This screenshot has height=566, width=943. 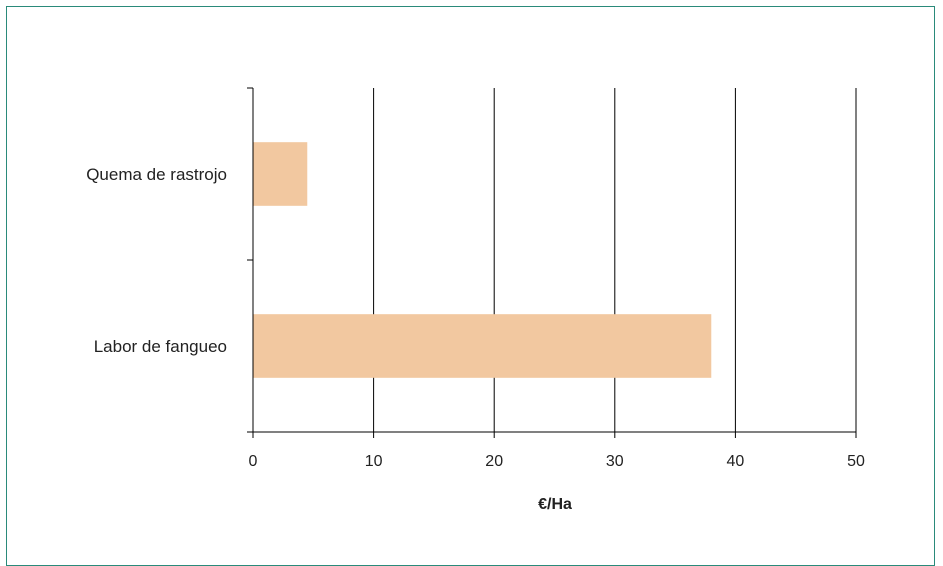 I want to click on x-tick-label: 30, so click(x=615, y=461).